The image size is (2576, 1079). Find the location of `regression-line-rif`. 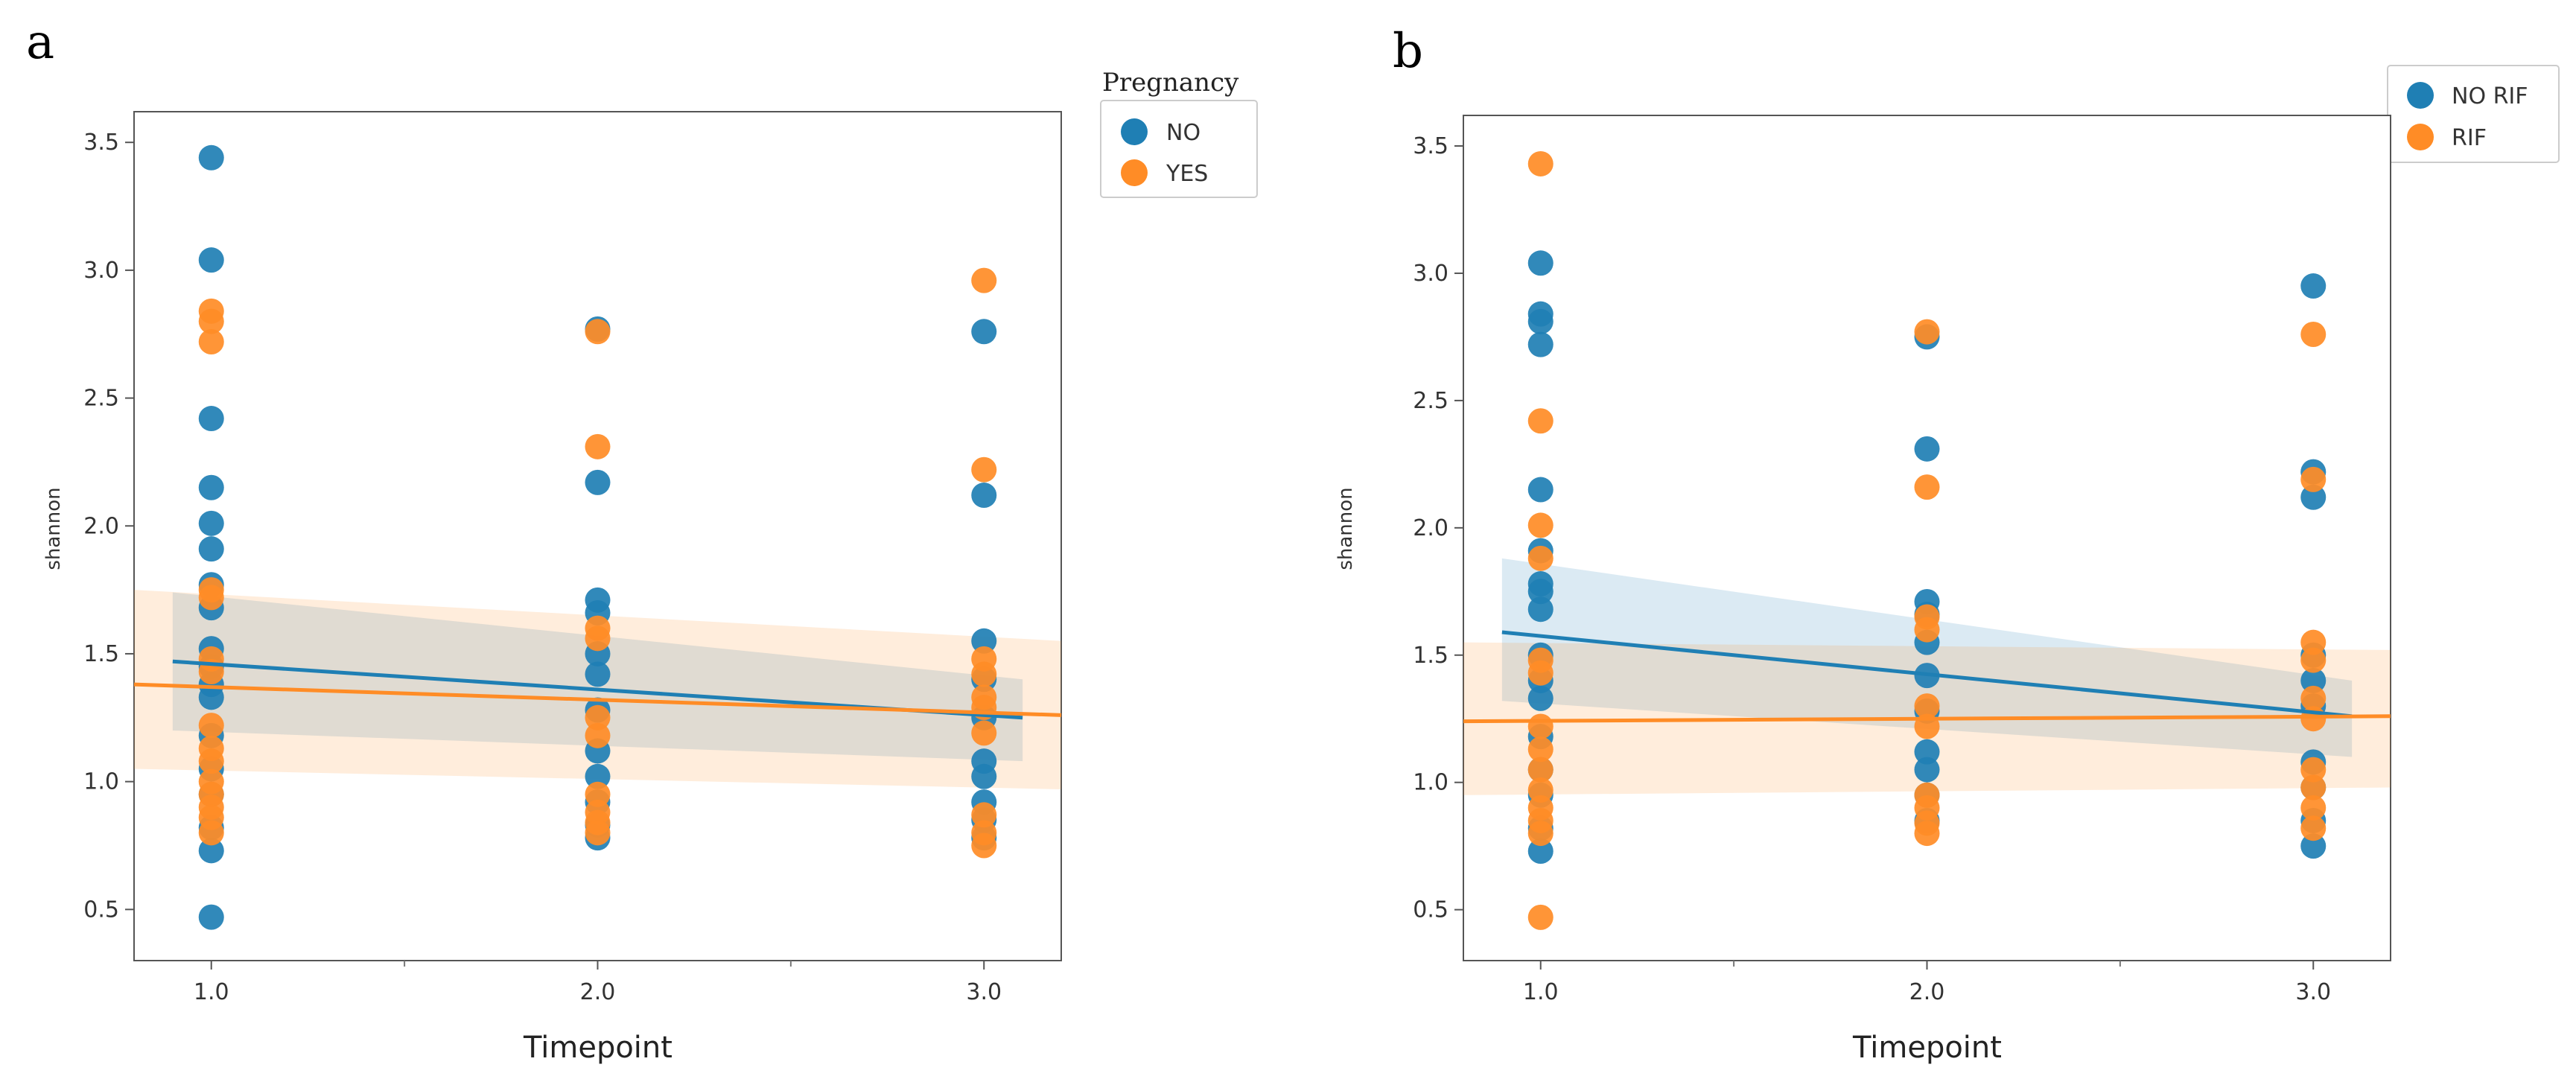

regression-line-rif is located at coordinates (1927, 719).